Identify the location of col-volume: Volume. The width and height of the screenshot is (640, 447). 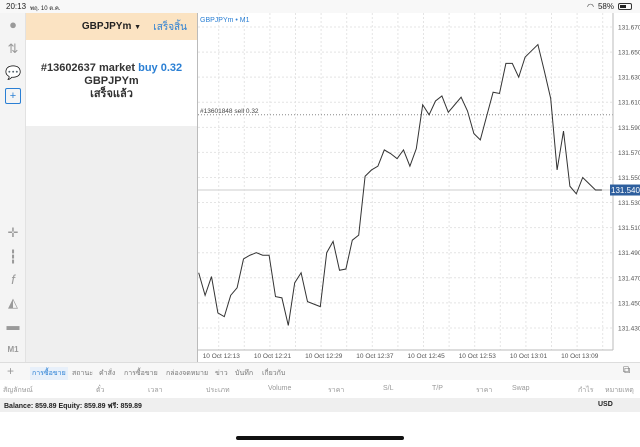
(280, 388).